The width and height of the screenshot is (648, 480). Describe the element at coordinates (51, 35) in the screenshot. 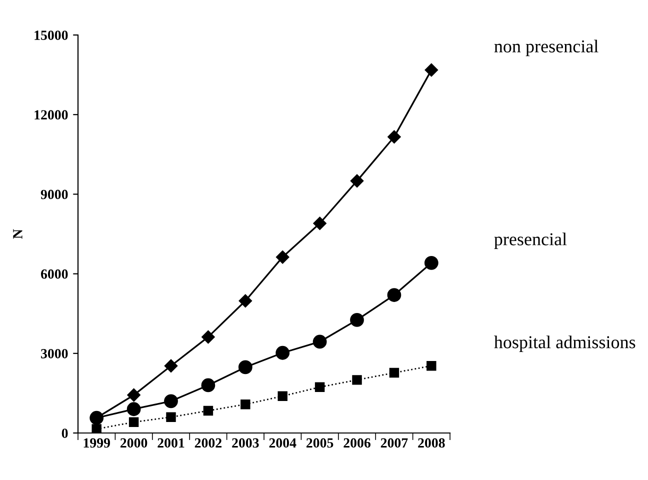

I see `y-tick-label: 15000` at that location.